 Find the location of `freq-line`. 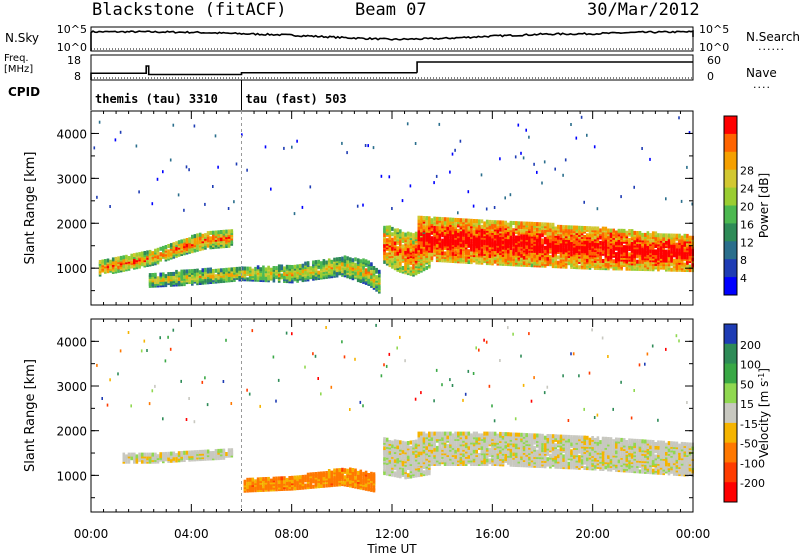

freq-line is located at coordinates (254, 72).